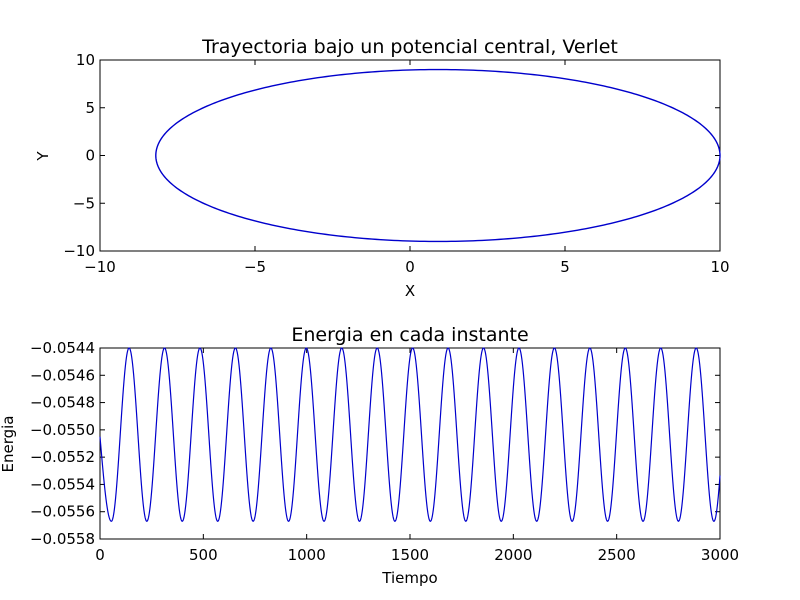 The image size is (800, 600). What do you see at coordinates (719, 267) in the screenshot?
I see `x-tick-label: 10` at bounding box center [719, 267].